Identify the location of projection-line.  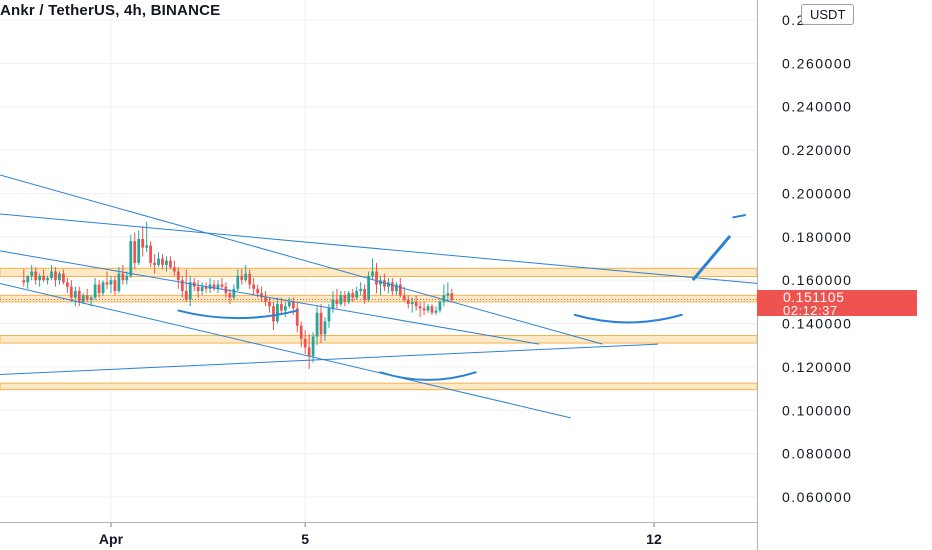
(711, 258).